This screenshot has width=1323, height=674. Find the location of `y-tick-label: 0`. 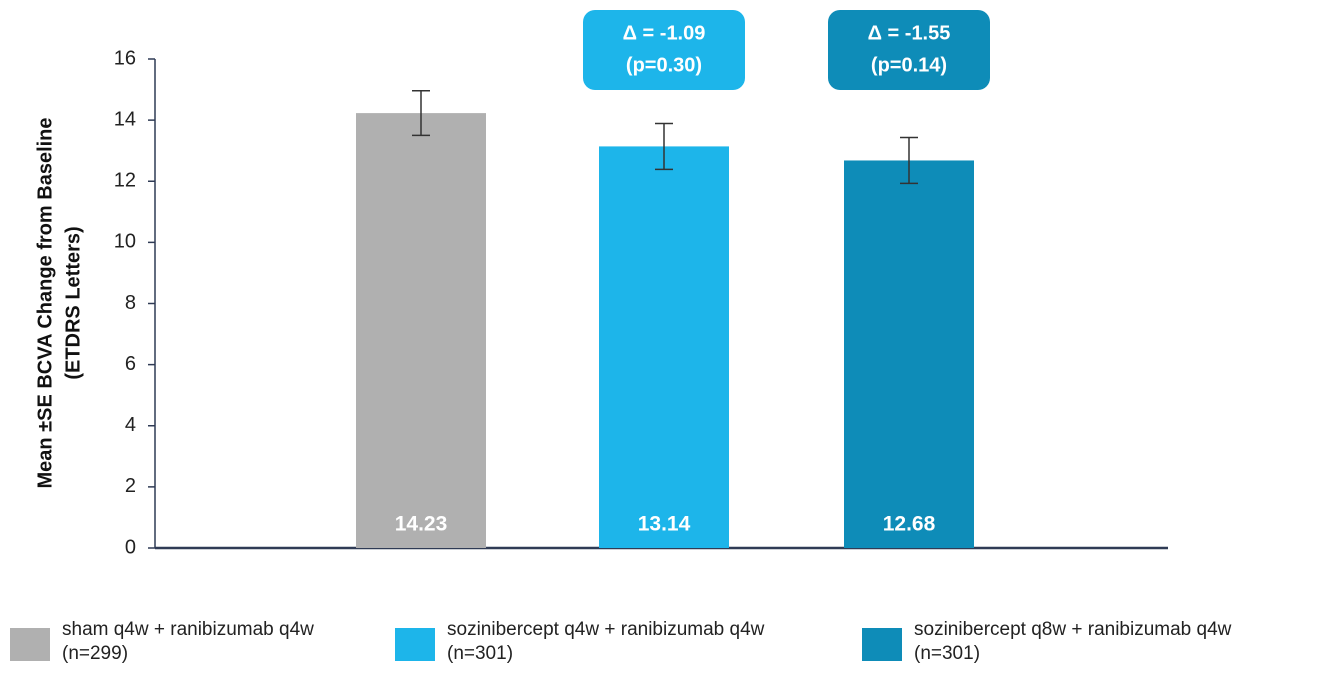

y-tick-label: 0 is located at coordinates (130, 547).